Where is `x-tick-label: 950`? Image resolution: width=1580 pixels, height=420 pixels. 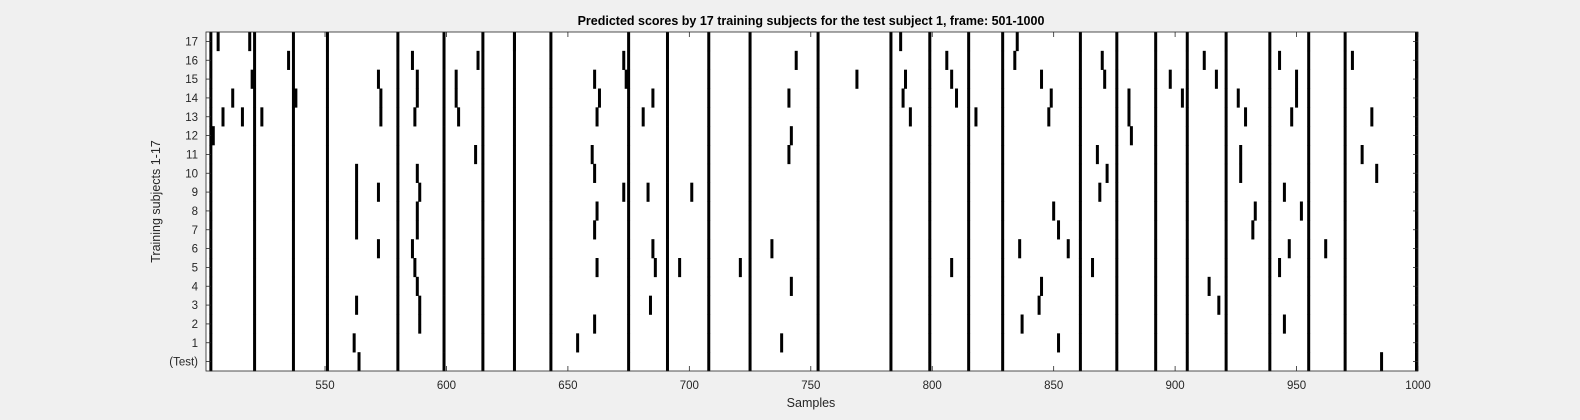 x-tick-label: 950 is located at coordinates (1296, 386).